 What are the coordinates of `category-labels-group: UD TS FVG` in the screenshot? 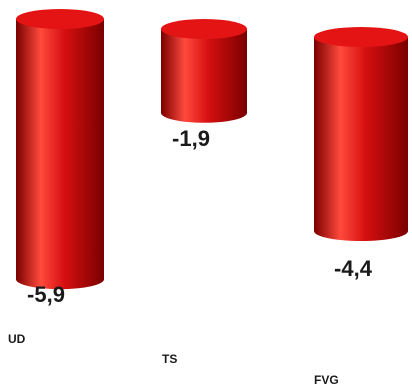 It's located at (173, 359).